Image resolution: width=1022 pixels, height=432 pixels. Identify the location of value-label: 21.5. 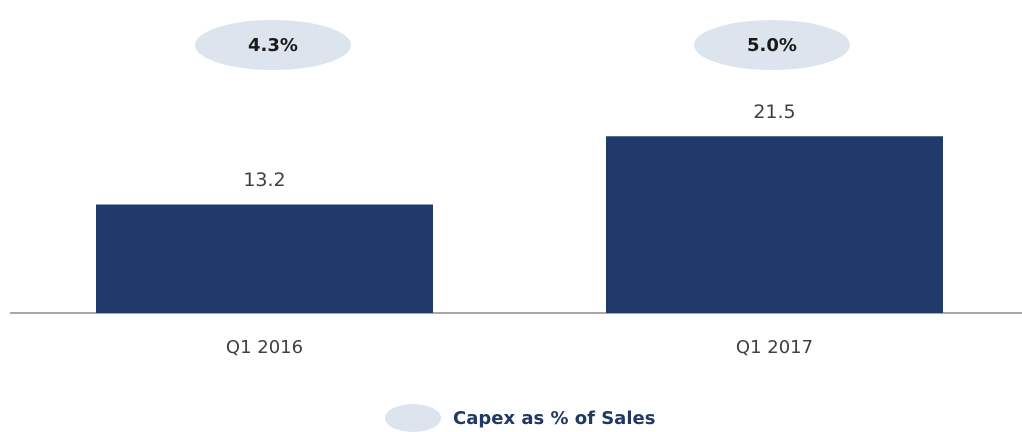
(774, 112).